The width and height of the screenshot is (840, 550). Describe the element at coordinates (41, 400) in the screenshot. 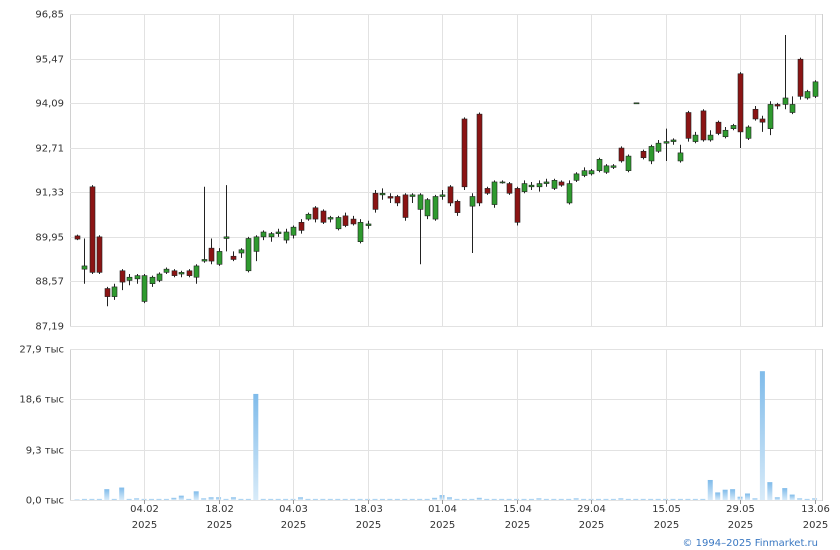

I see `y-tick-label: 18,6 тыс` at that location.